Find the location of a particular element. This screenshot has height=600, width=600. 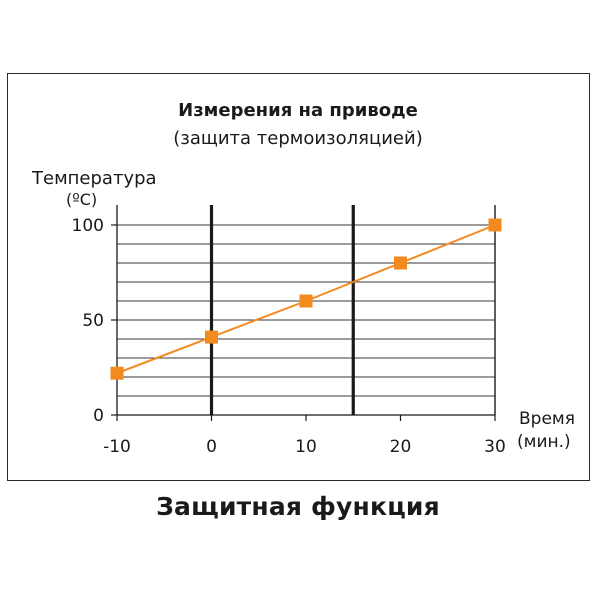

x-axis-unit: (мин.) is located at coordinates (544, 442).